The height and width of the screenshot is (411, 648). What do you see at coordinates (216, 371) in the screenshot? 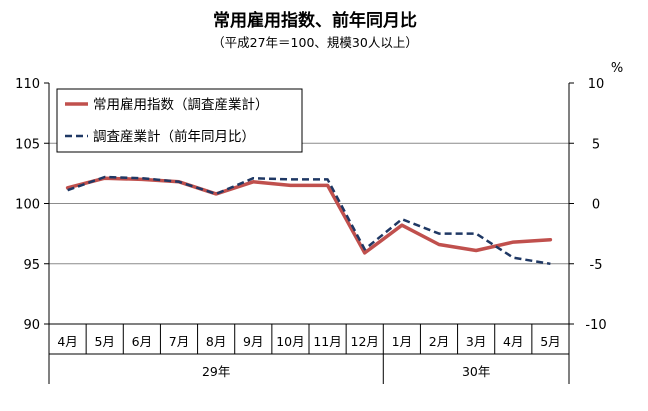
I see `year-label: 29年` at bounding box center [216, 371].